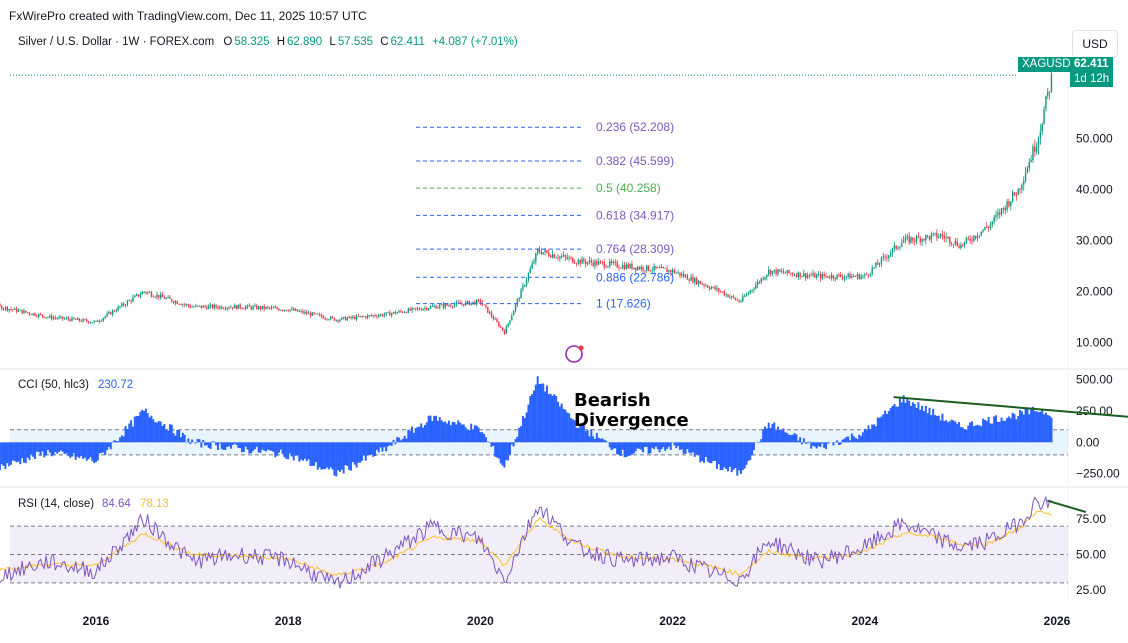  Describe the element at coordinates (526, 542) in the screenshot. I see `rsi-line` at that location.